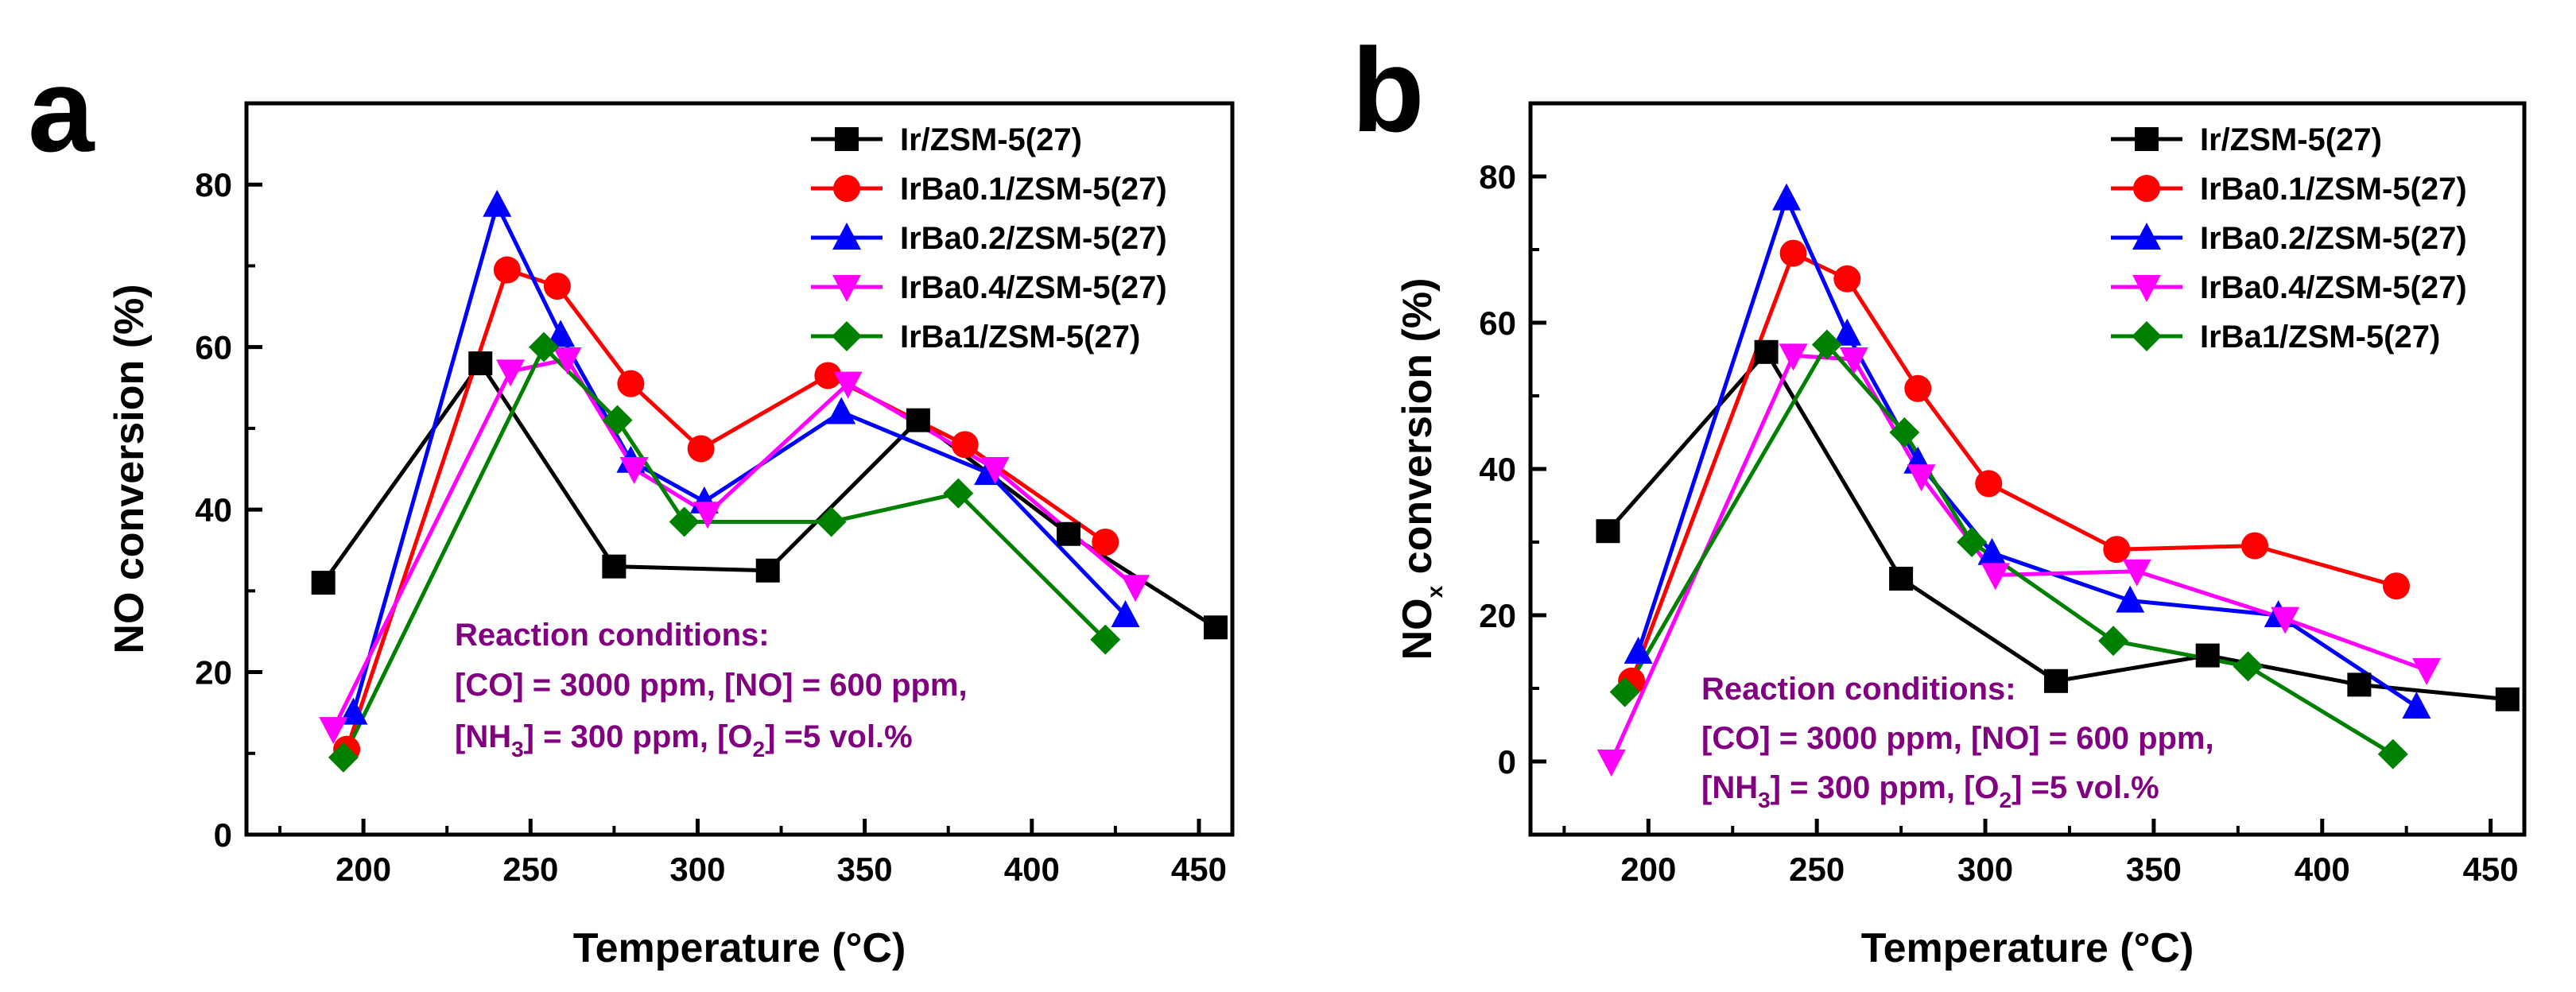 Image resolution: width=2576 pixels, height=992 pixels. What do you see at coordinates (483, 736) in the screenshot?
I see `cond-3a: [NH` at bounding box center [483, 736].